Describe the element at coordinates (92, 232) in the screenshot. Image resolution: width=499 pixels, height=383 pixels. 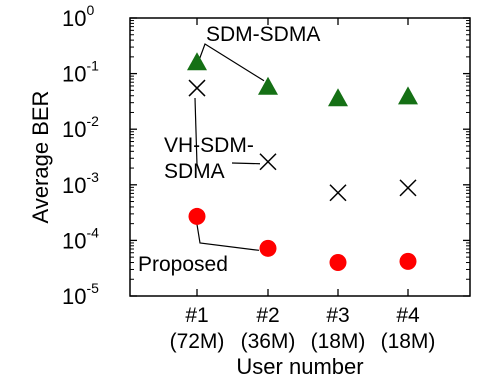
I see `y-tick-exponent: -4` at that location.